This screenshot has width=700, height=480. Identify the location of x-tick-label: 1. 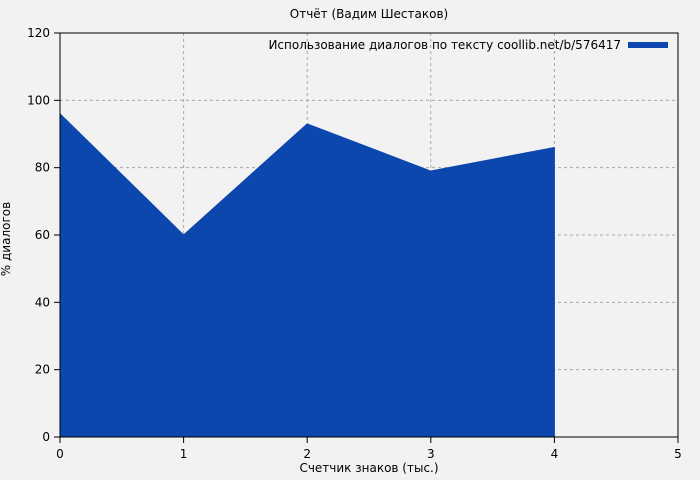
(184, 454).